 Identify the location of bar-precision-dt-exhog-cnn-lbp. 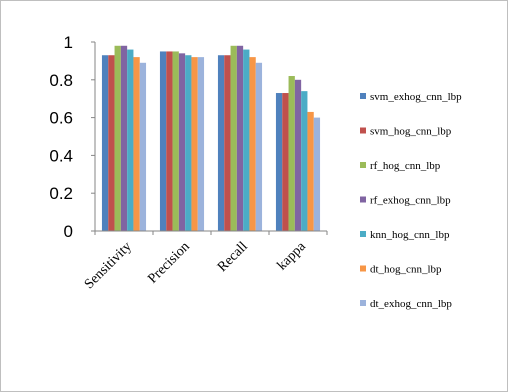
(201, 144).